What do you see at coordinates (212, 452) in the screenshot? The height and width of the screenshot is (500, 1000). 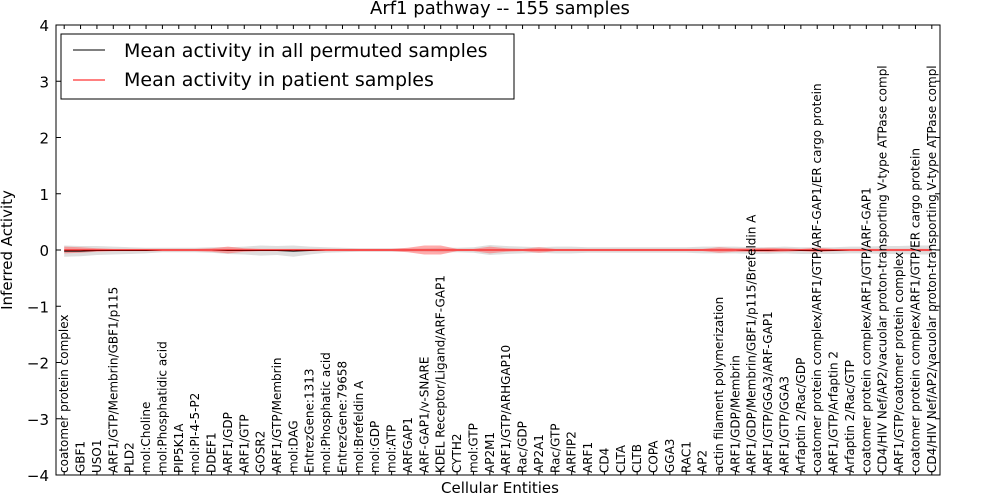 I see `x-tick-label: DDEF1` at bounding box center [212, 452].